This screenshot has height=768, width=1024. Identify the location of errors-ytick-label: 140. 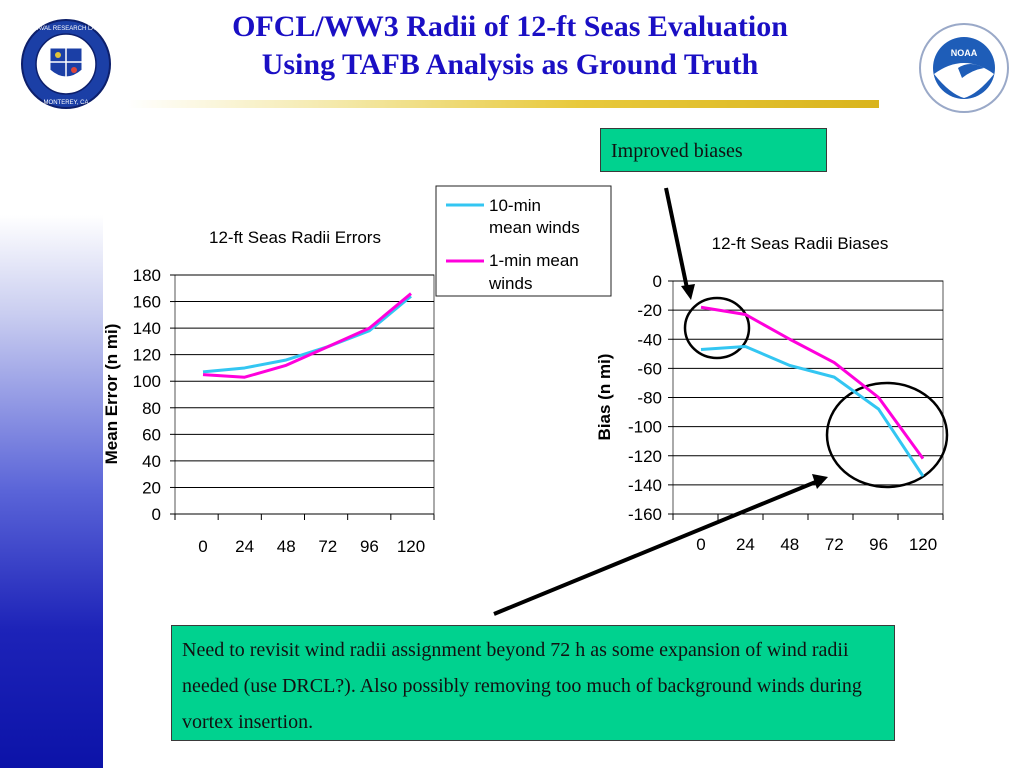
(147, 328).